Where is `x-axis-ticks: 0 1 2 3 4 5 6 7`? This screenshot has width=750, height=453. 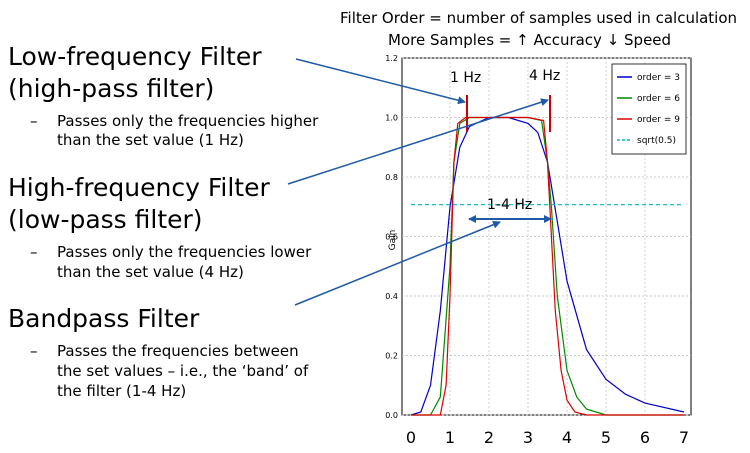
x-axis-ticks: 0 1 2 3 4 5 6 7 is located at coordinates (547, 437).